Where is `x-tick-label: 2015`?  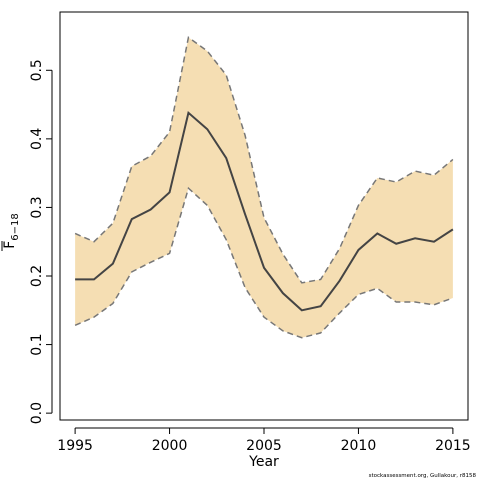
x-tick-label: 2015 is located at coordinates (453, 446).